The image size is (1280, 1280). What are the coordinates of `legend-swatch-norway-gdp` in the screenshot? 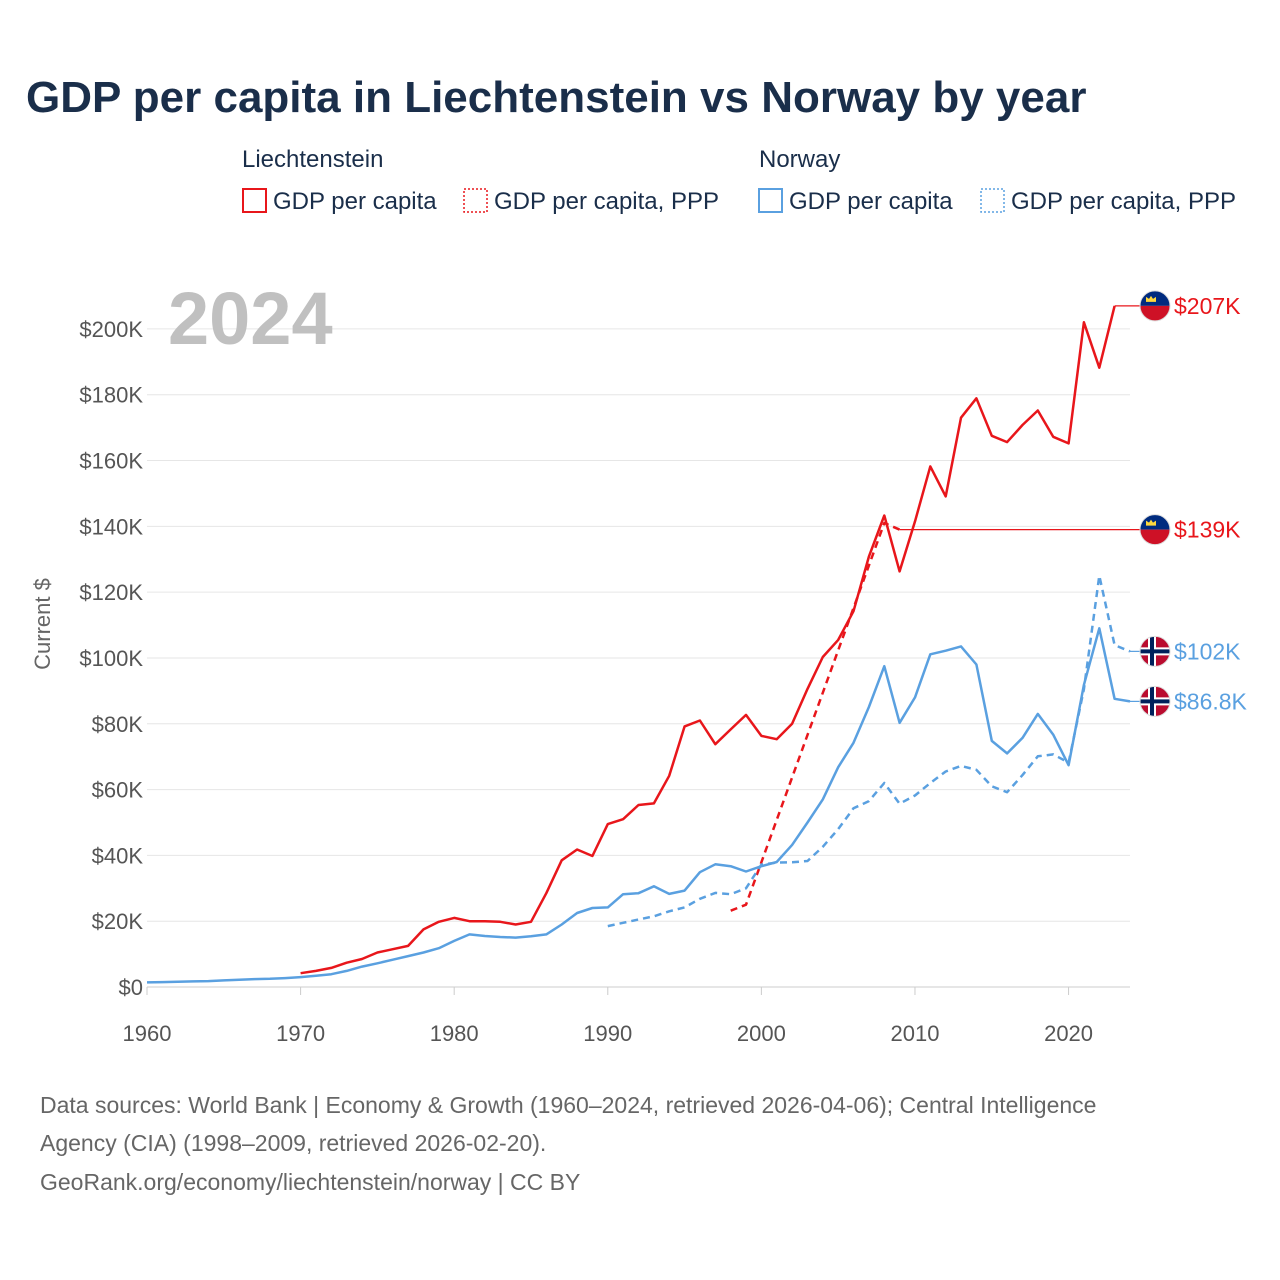 It's located at (770, 200).